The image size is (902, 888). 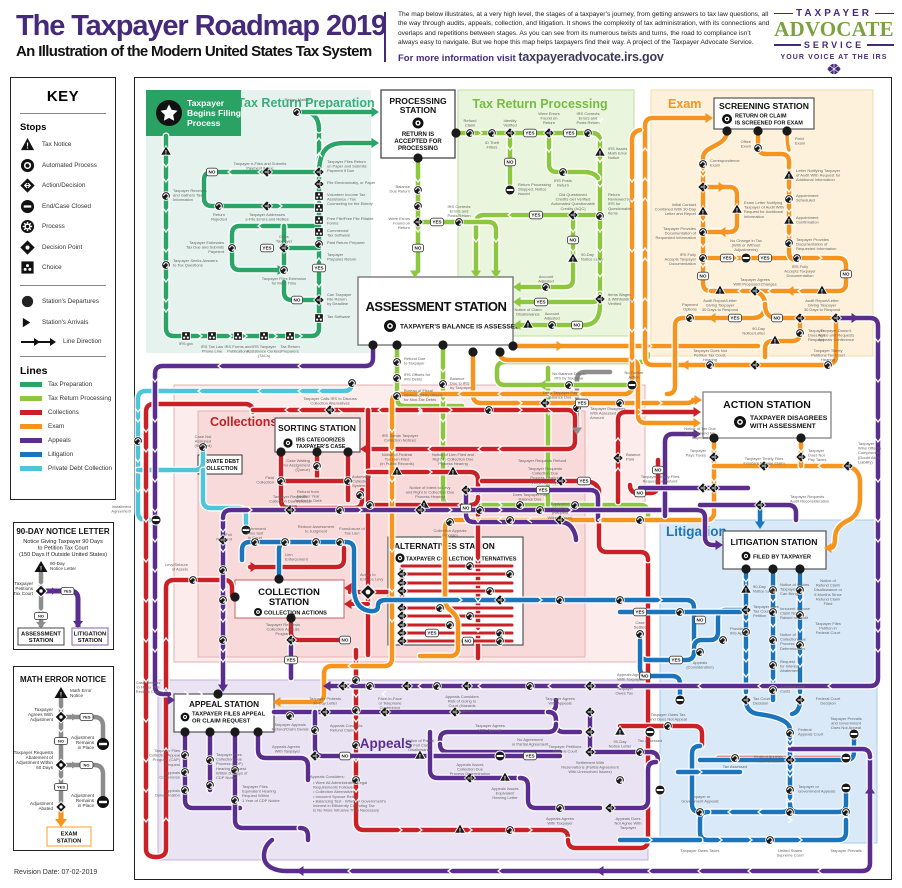 I want to click on svg-text: Program, so click(x=450, y=535).